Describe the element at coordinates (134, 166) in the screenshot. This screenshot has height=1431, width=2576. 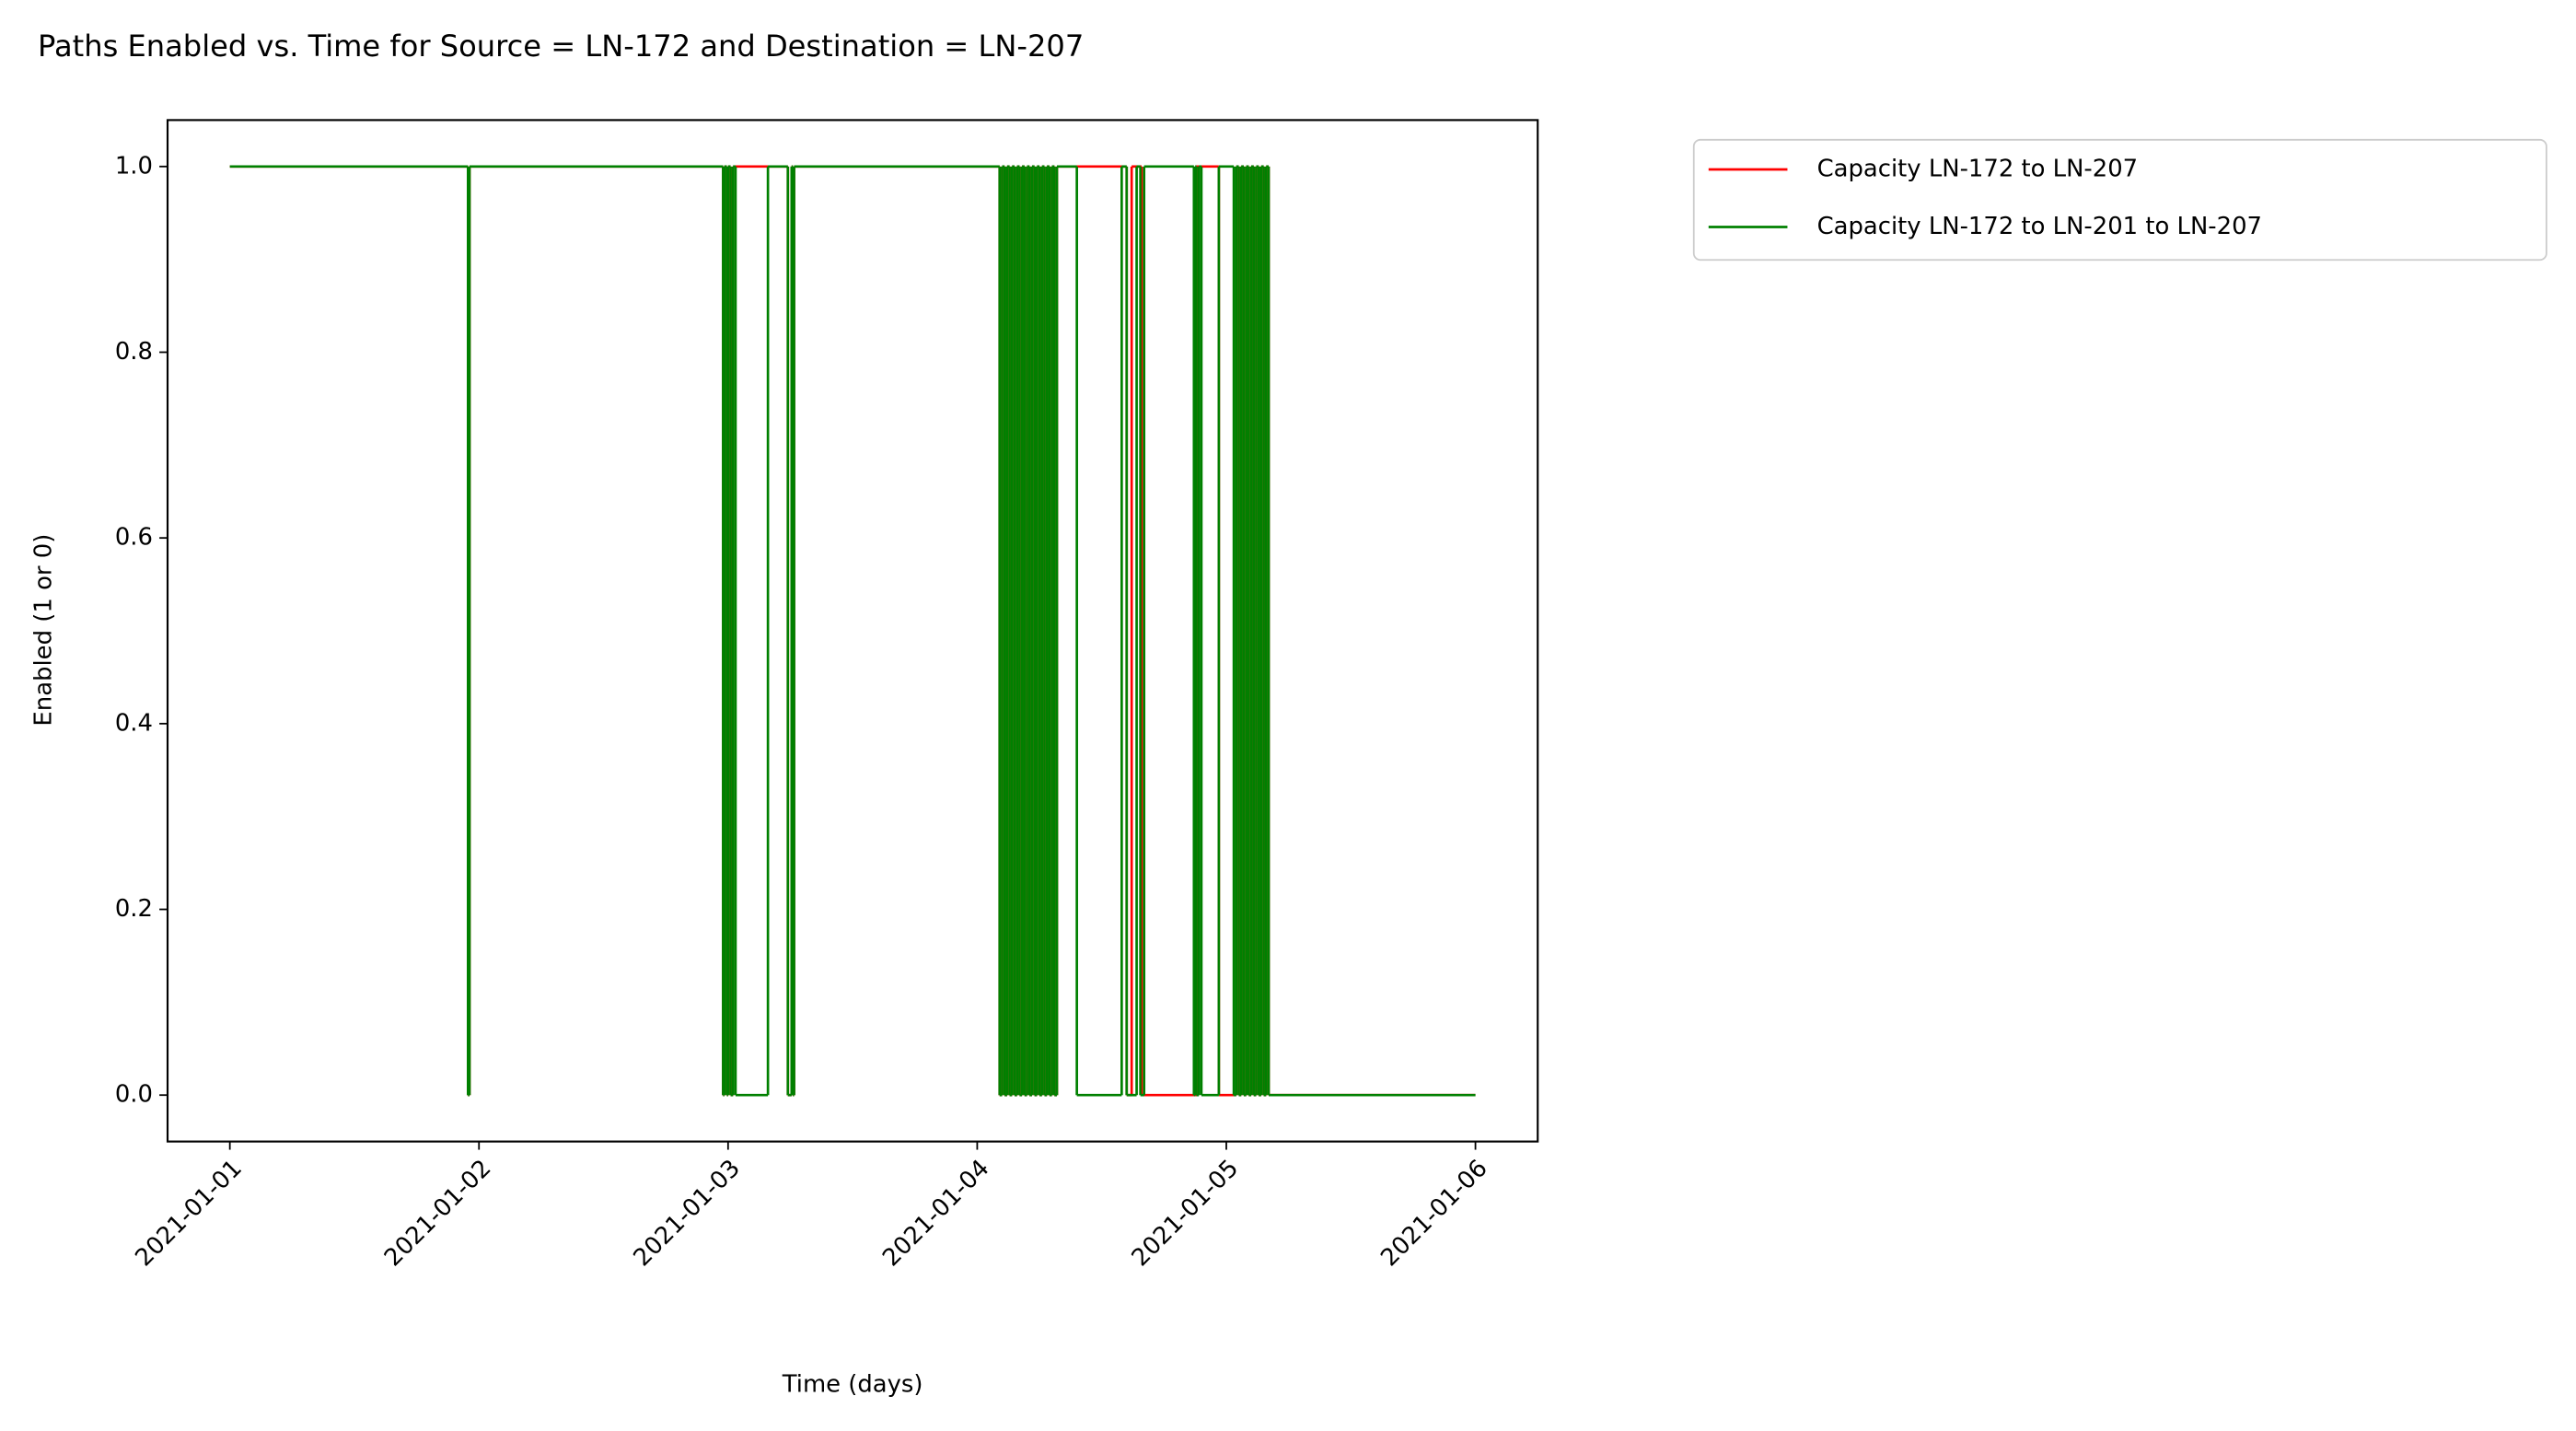
I see `y-tick-label: 1.0` at that location.